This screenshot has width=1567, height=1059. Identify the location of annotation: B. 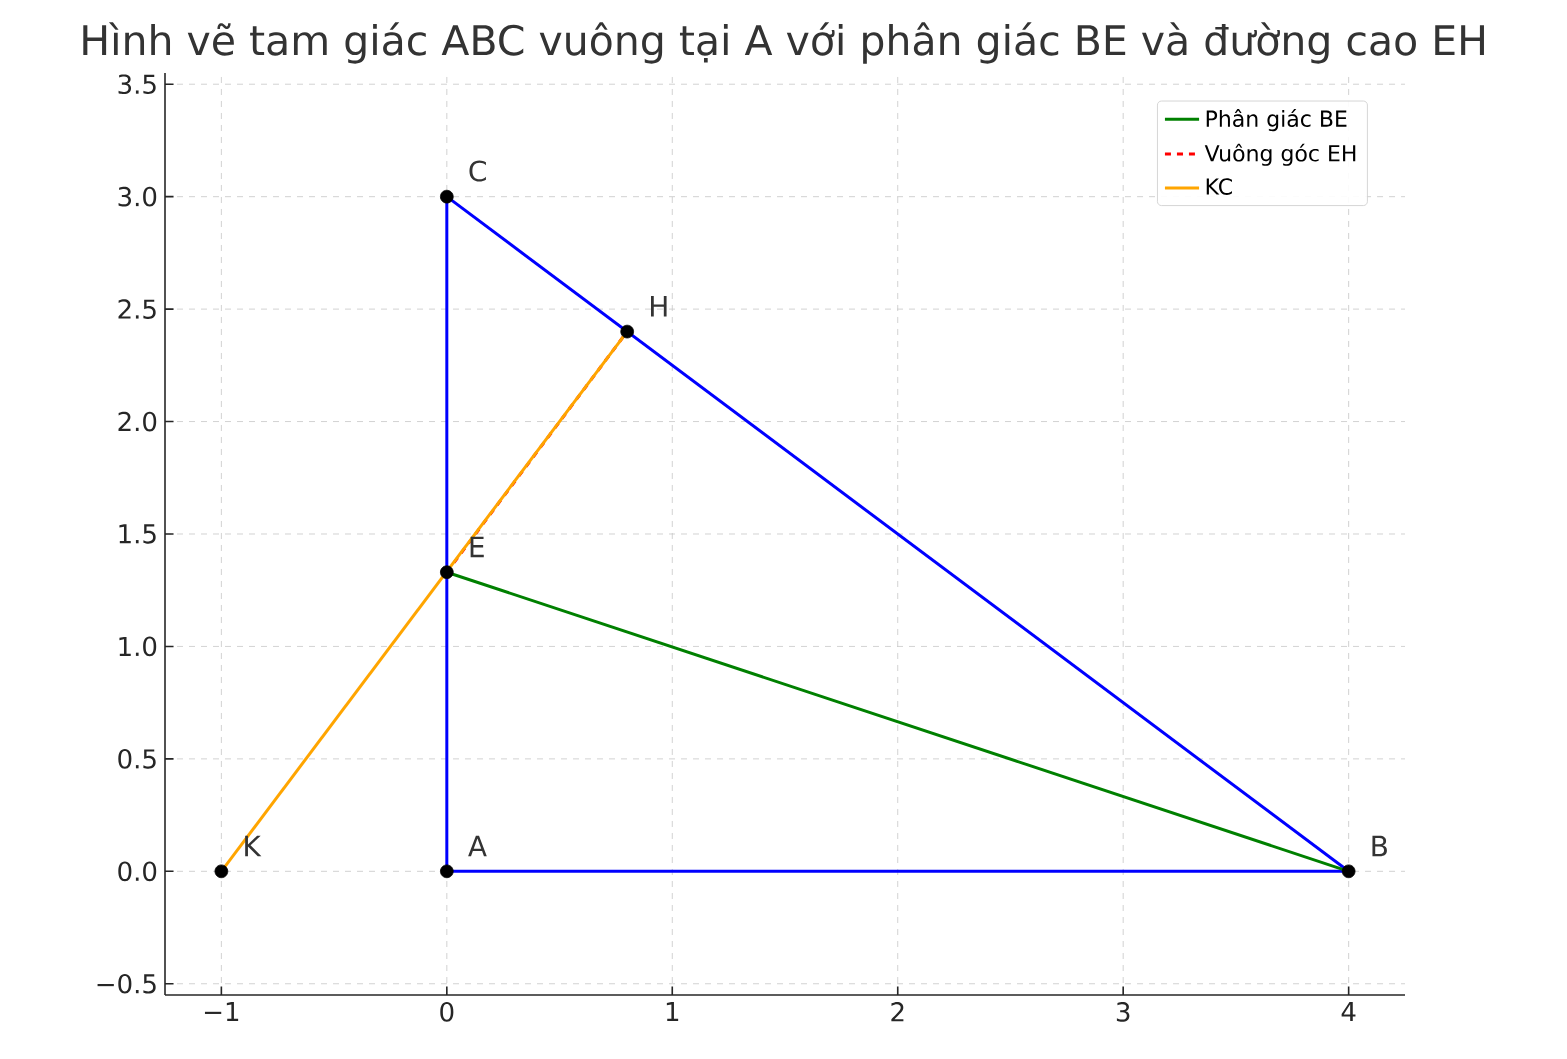
(1379, 846).